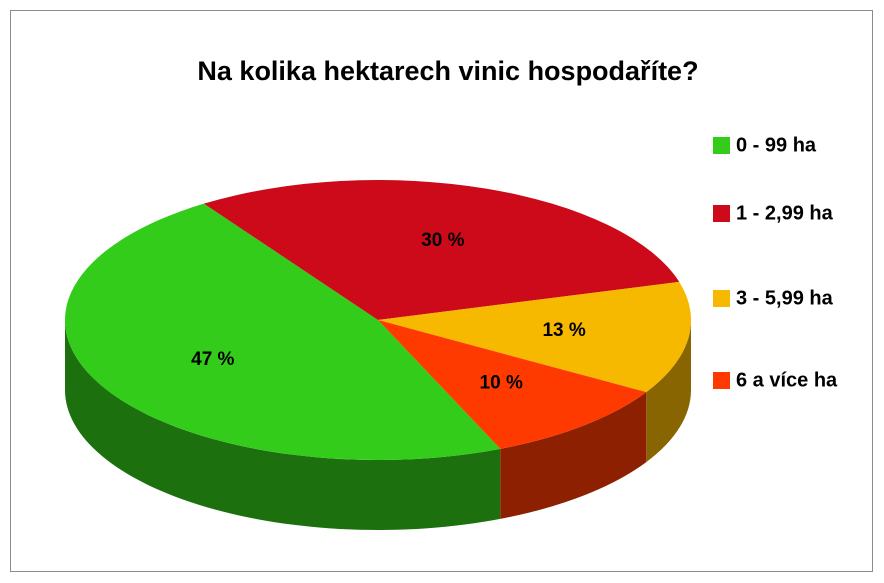  I want to click on data-label: 13 %, so click(563, 330).